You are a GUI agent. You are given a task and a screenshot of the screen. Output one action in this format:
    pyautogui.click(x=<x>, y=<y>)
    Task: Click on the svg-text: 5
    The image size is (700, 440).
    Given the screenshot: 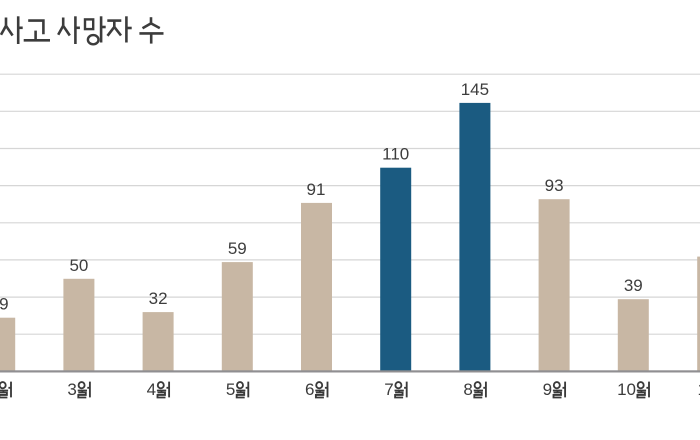 What is the action you would take?
    pyautogui.click(x=230, y=389)
    